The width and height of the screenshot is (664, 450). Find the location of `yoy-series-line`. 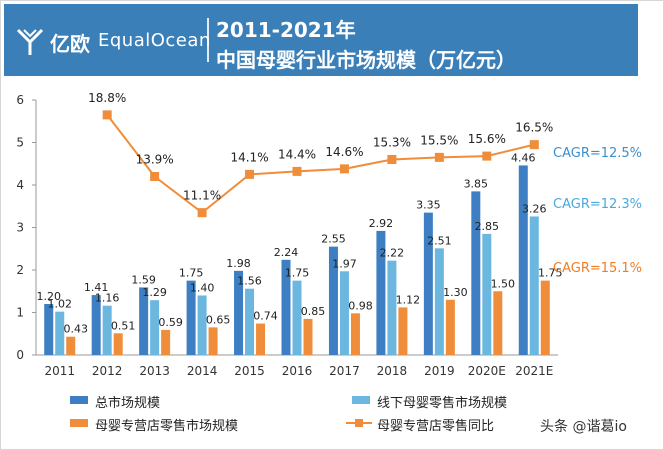

yoy-series-line is located at coordinates (320, 164).